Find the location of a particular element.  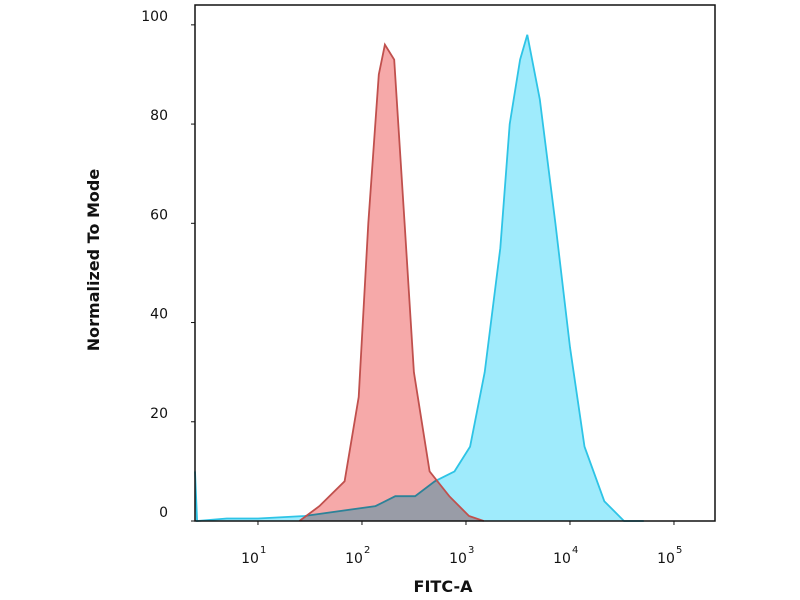

x-tick-exponent: 1 is located at coordinates (263, 550).